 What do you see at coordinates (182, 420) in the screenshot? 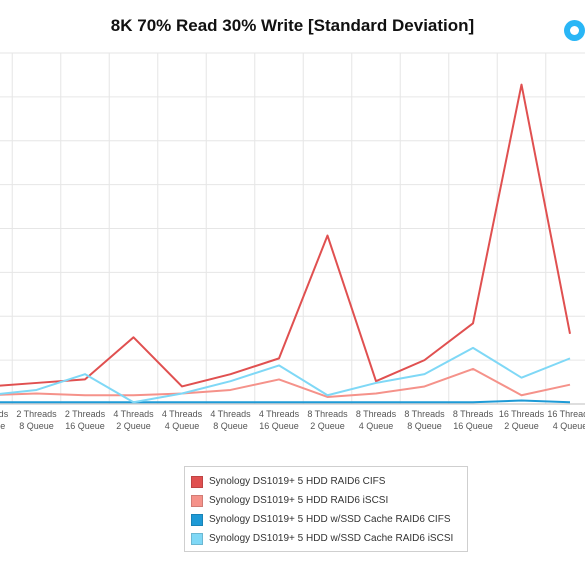
I see `x-tick-label: 4 Threads 4 Queue` at bounding box center [182, 420].